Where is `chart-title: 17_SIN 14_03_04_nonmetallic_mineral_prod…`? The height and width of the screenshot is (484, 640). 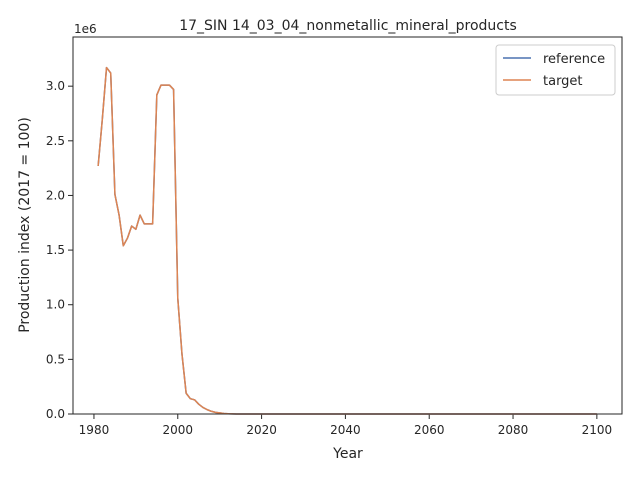 chart-title: 17_SIN 14_03_04_nonmetallic_mineral_prod… is located at coordinates (348, 26).